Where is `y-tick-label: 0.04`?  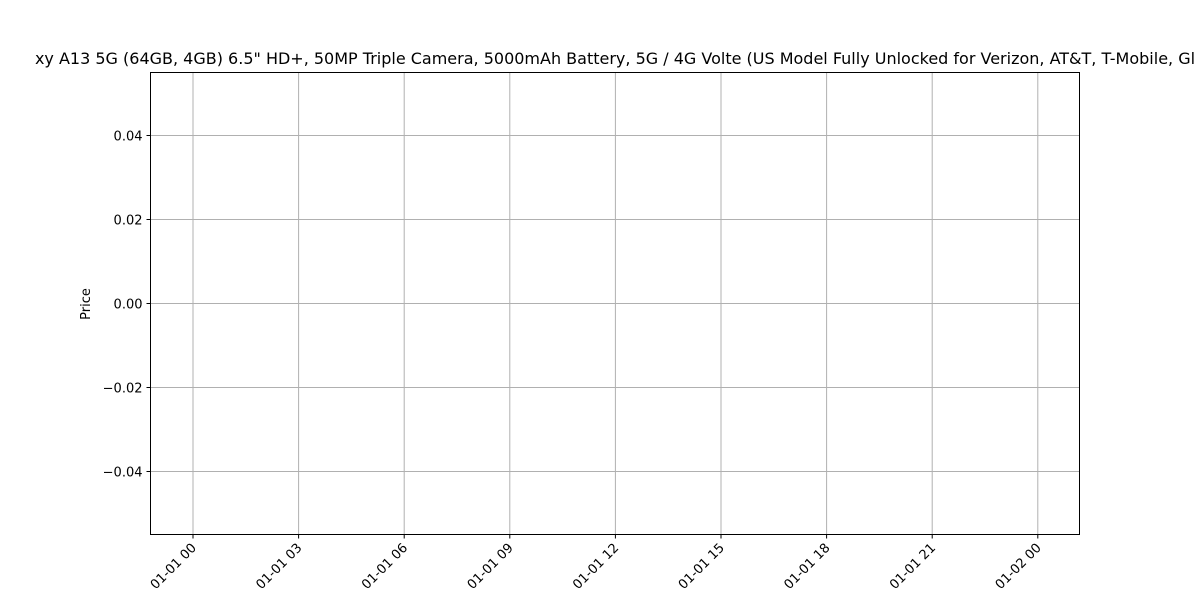
y-tick-label: 0.04 is located at coordinates (128, 137).